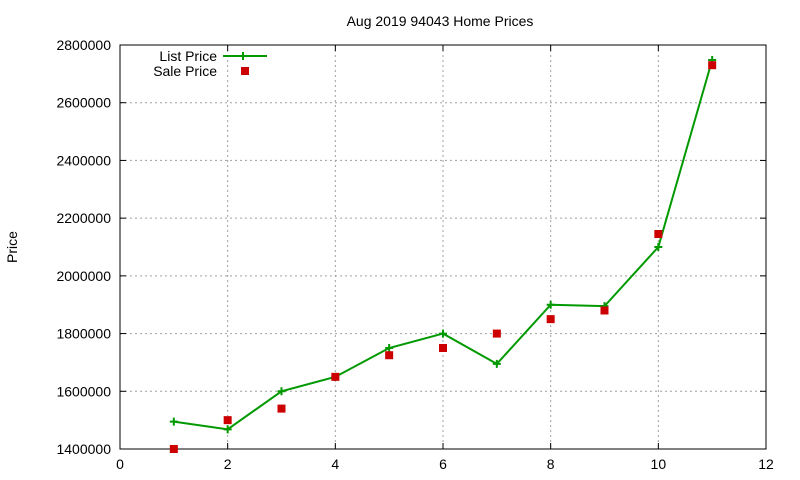 This screenshot has height=480, width=800. I want to click on x-tick-label-1: 2, so click(228, 464).